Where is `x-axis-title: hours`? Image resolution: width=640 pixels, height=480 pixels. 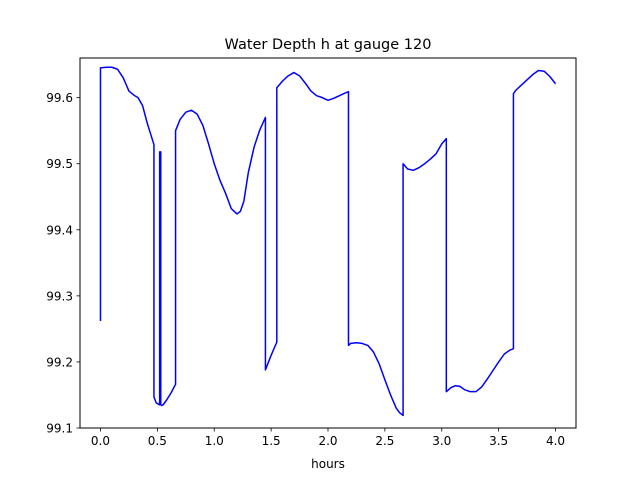
x-axis-title: hours is located at coordinates (328, 464).